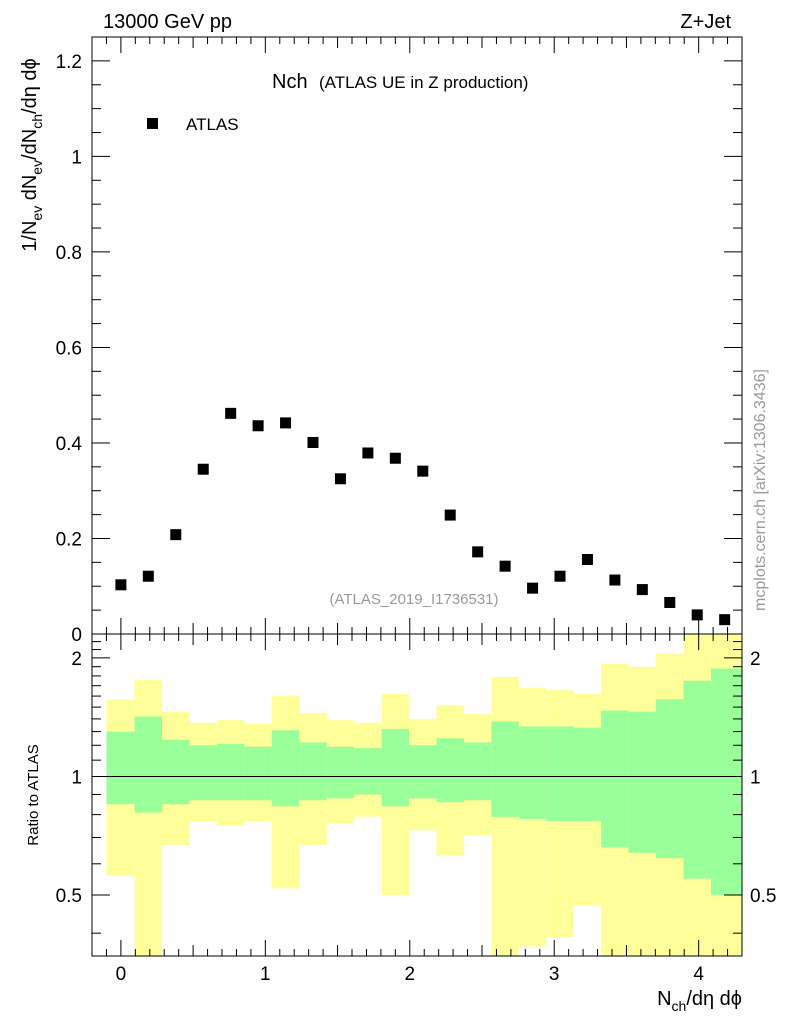 This screenshot has width=786, height=1024. Describe the element at coordinates (33, 794) in the screenshot. I see `ratio-y-axis-label: Ratio to ATLAS` at that location.